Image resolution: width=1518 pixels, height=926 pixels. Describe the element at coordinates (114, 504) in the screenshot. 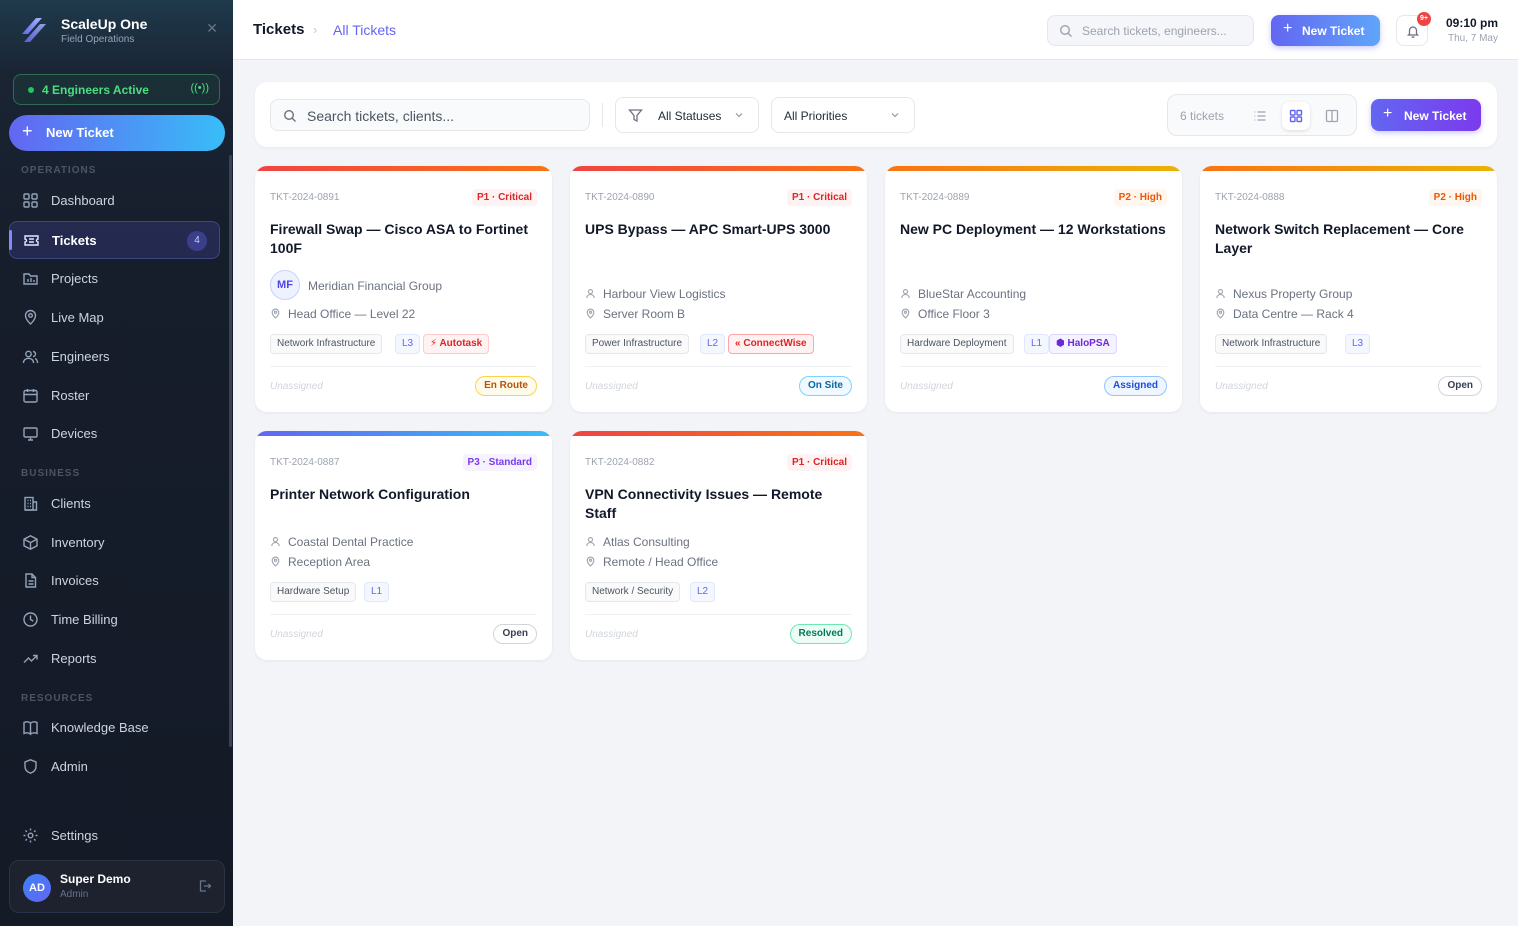

I see `sidebar-item-clients: Clients` at that location.